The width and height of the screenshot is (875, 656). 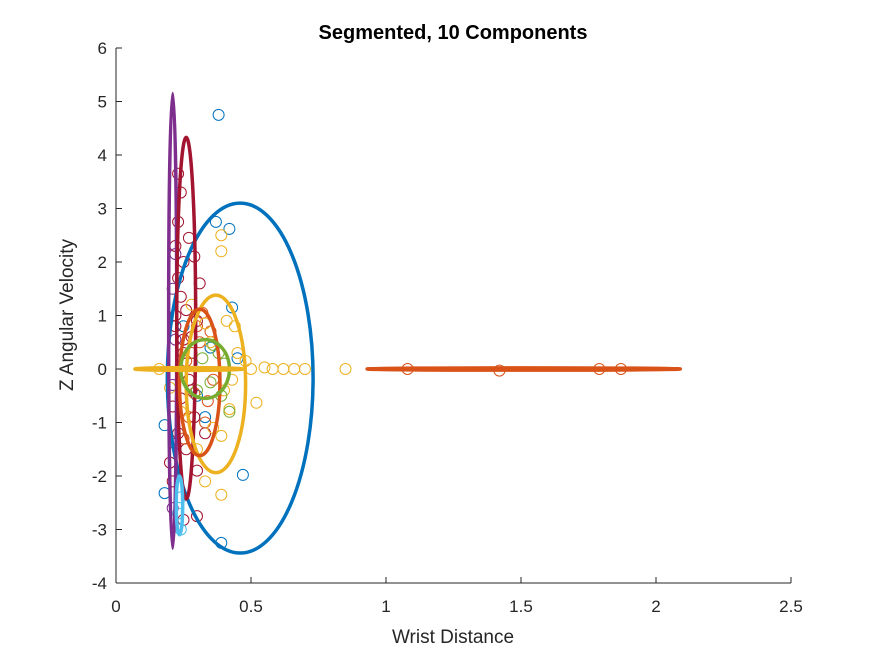 What do you see at coordinates (115, 606) in the screenshot?
I see `x-tick-label: 0` at bounding box center [115, 606].